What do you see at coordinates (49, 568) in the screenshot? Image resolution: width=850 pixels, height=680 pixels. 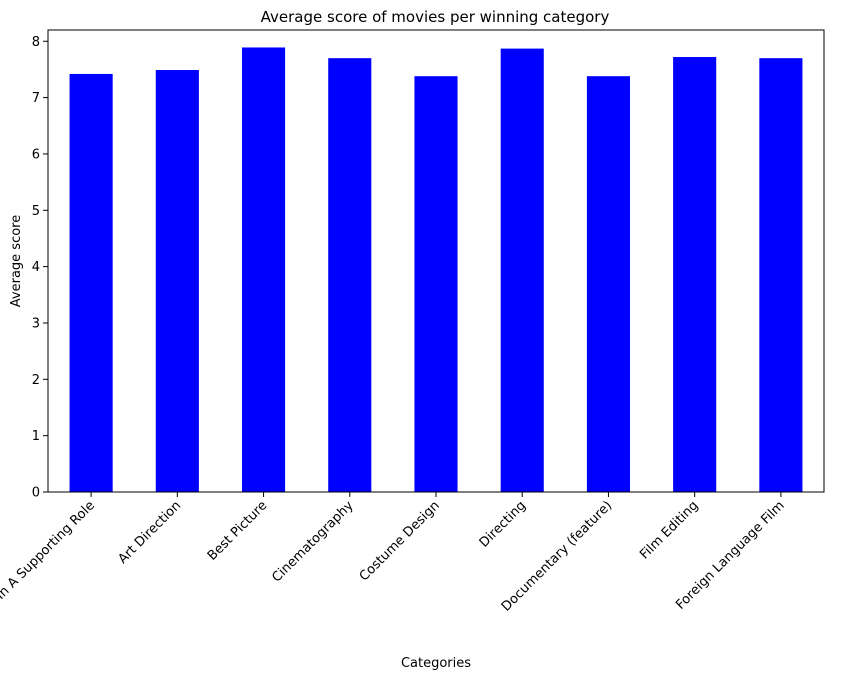 I see `x-tick-label: Actress In A Supporting Role` at bounding box center [49, 568].